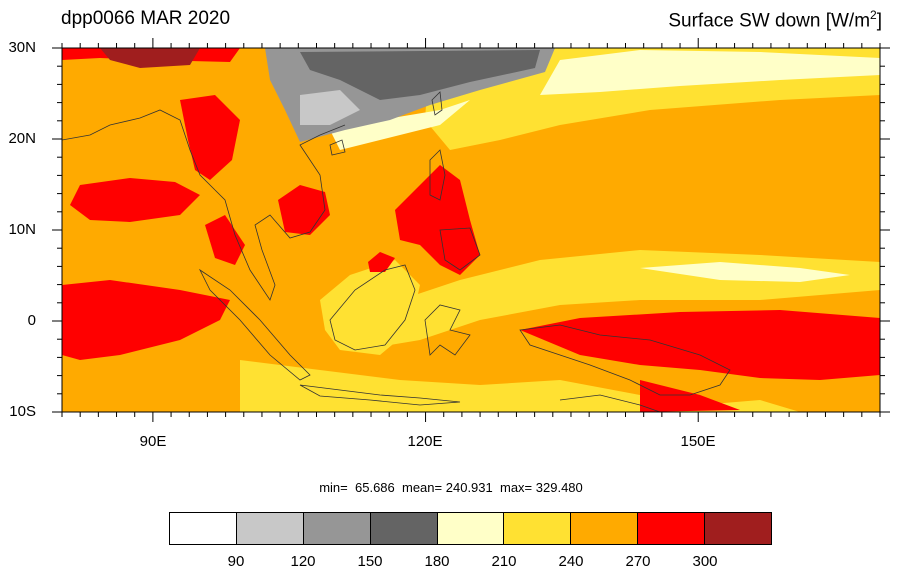 The image size is (902, 576). Describe the element at coordinates (31, 320) in the screenshot. I see `lat-label-0: 0` at that location.